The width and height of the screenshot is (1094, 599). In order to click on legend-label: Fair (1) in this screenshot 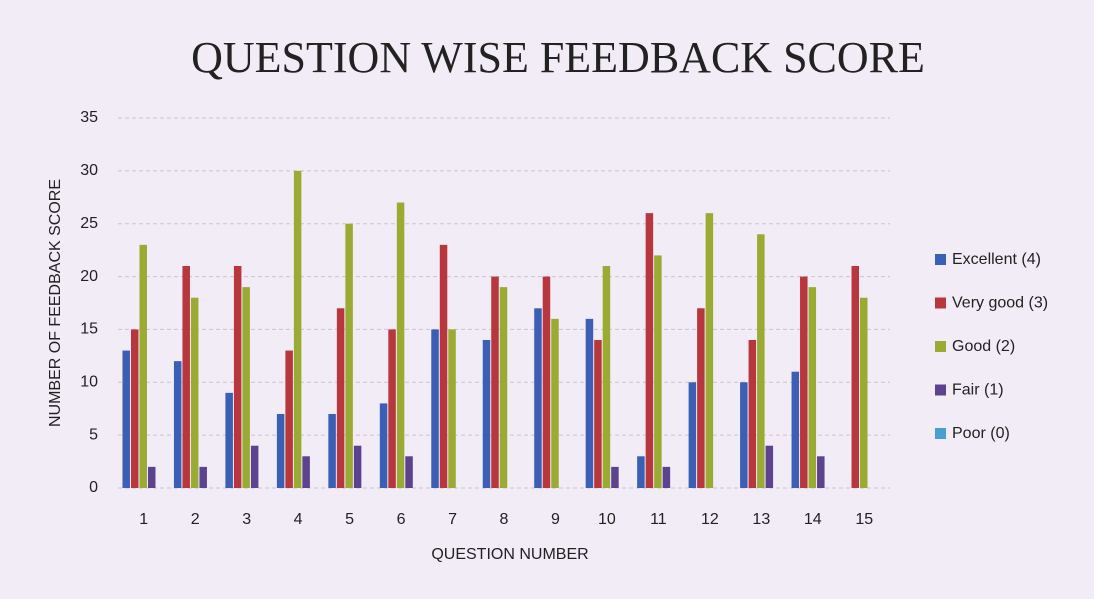, I will do `click(978, 390)`.